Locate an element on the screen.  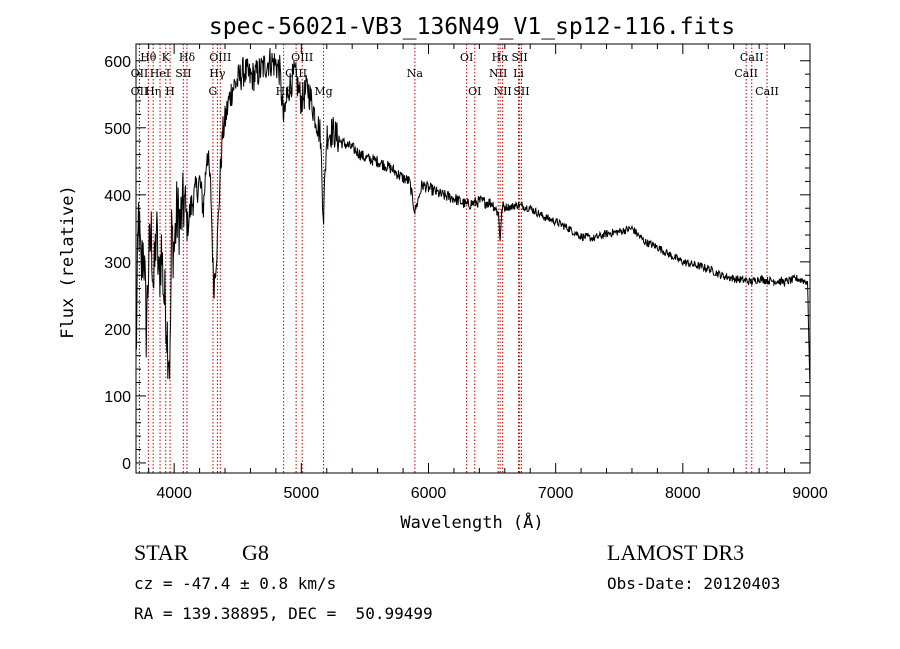
spectral-line-label: Hγ is located at coordinates (217, 73).